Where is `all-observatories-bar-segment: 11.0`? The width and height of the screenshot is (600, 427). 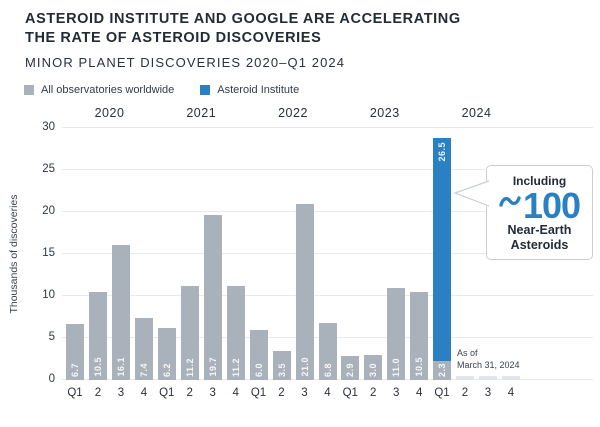 all-observatories-bar-segment: 11.0 is located at coordinates (396, 333).